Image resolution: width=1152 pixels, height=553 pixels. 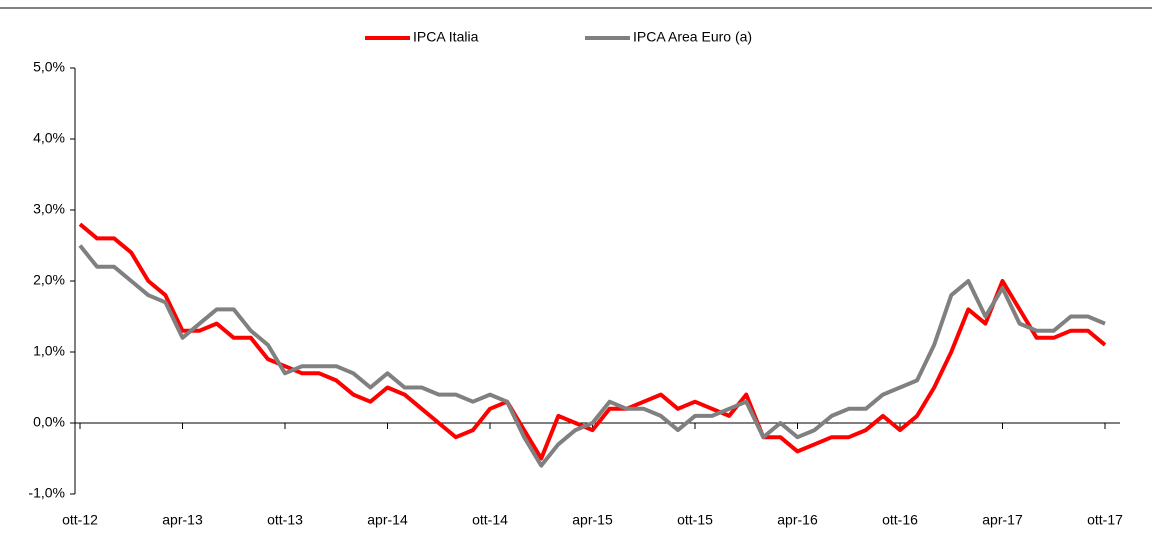 What do you see at coordinates (49, 138) in the screenshot?
I see `y-tick-label: 4,0%` at bounding box center [49, 138].